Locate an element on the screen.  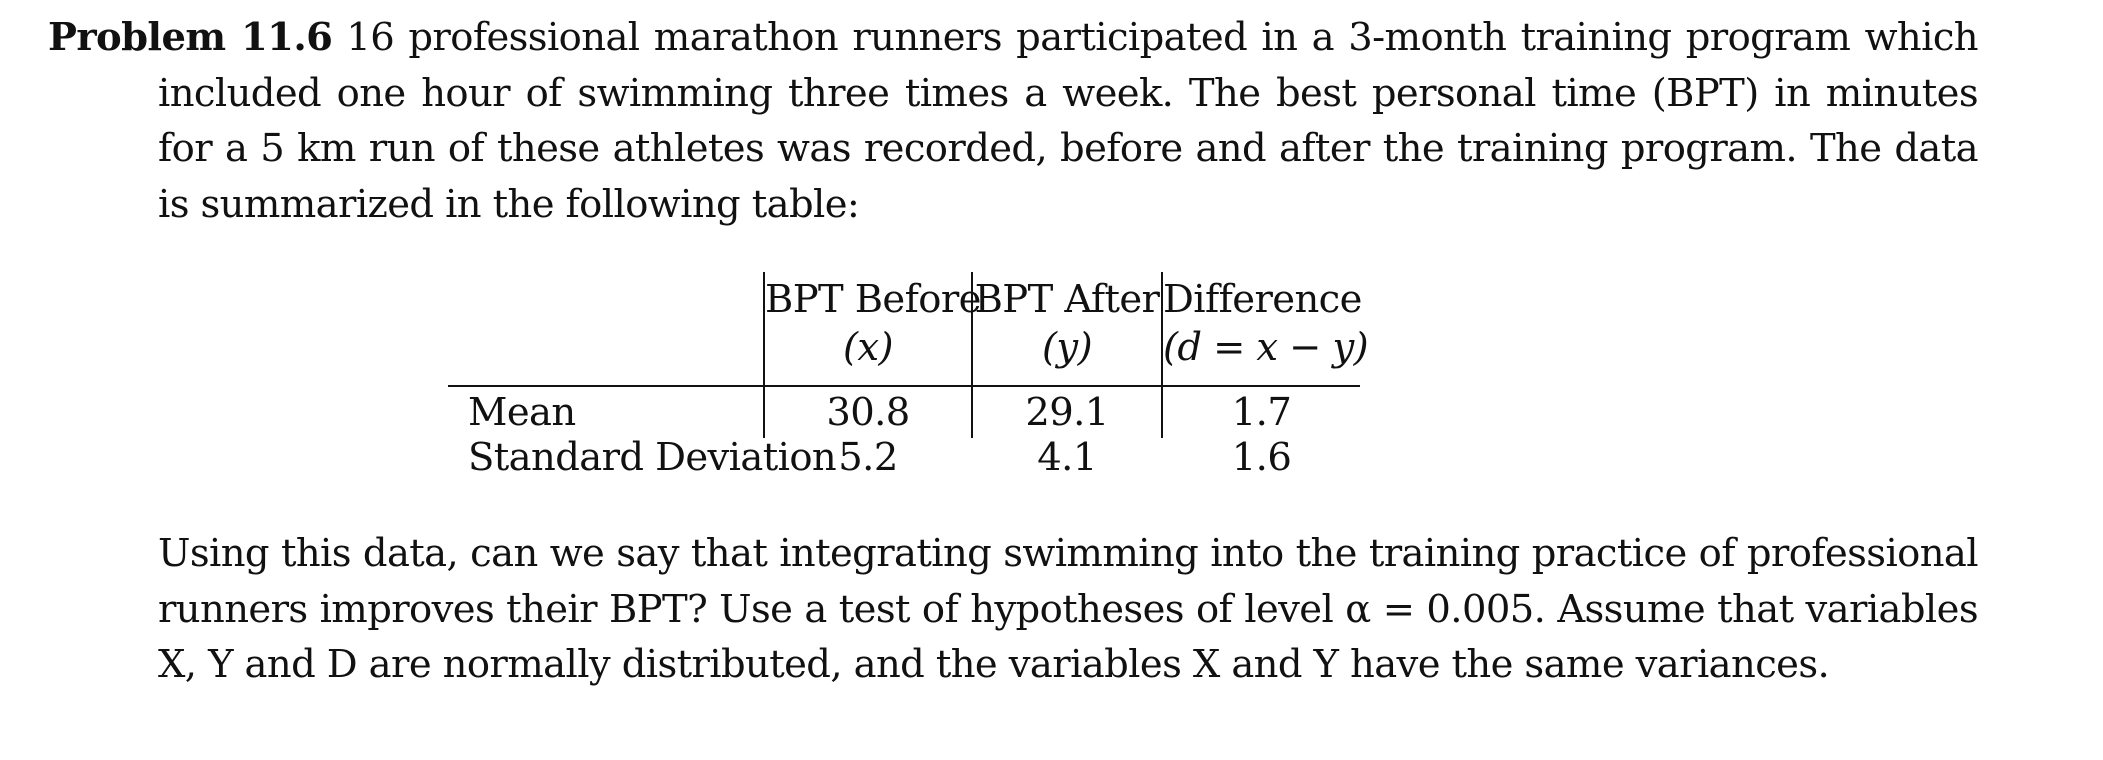
row-label-standard-deviation: Standard Deviation is located at coordinates (652, 457).